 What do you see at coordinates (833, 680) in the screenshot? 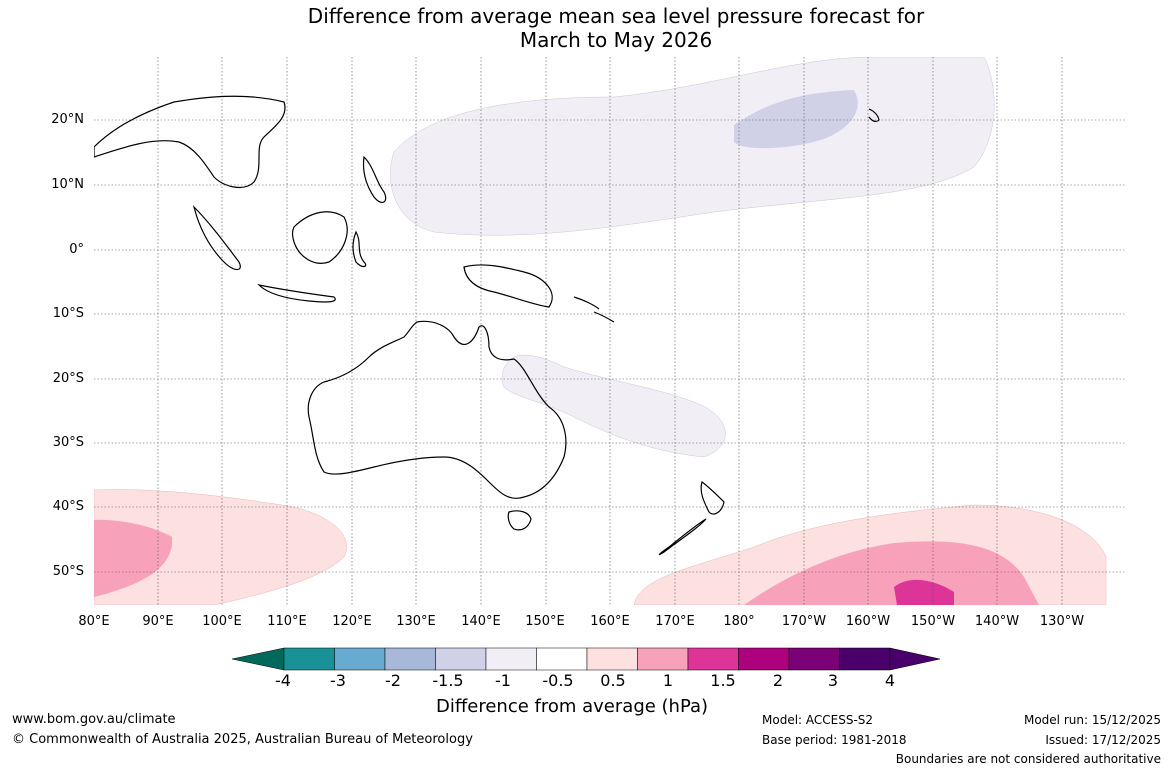
I see `colorbar-tick: 3` at bounding box center [833, 680].